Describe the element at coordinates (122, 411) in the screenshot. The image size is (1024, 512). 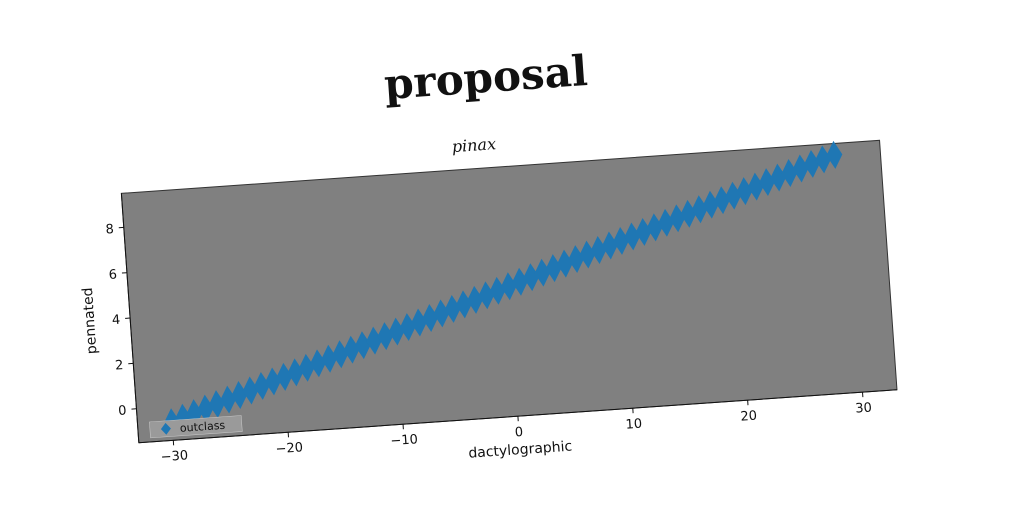
I see `y-tick-label: 0` at that location.